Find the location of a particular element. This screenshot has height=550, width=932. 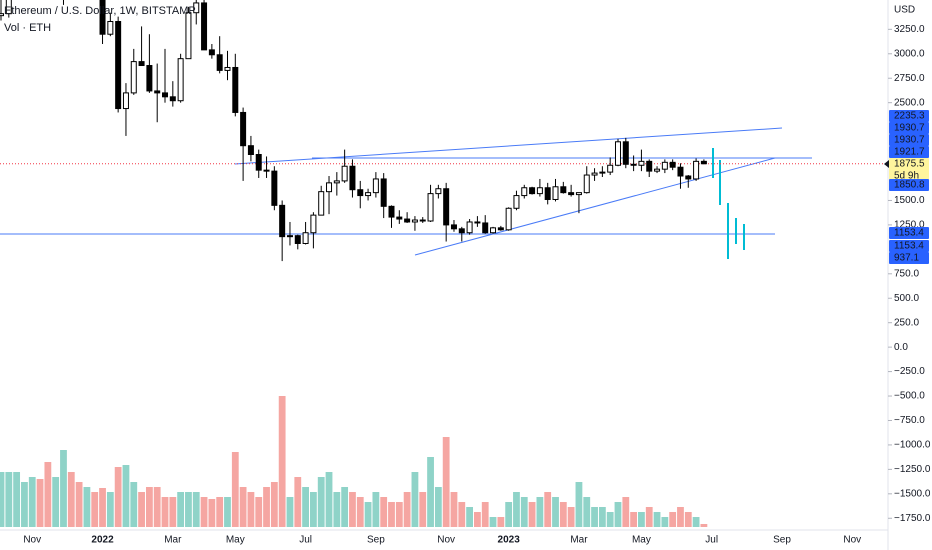

y-tick-label: 1500.0 is located at coordinates (909, 200).